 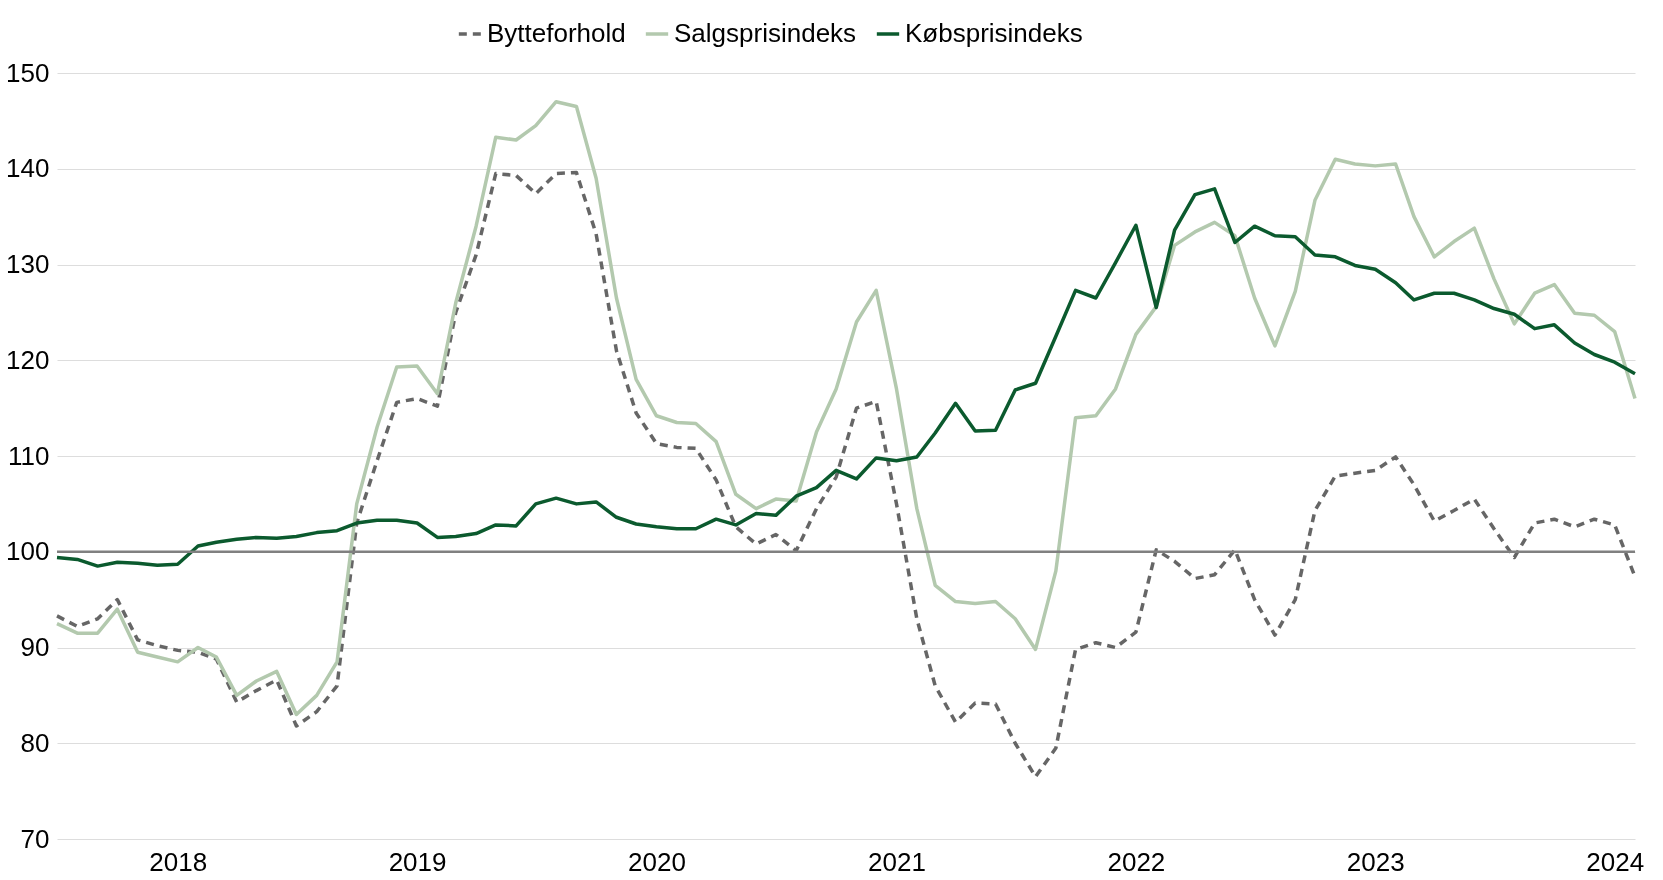 I want to click on x-tick-label: 2022, so click(x=1136, y=861).